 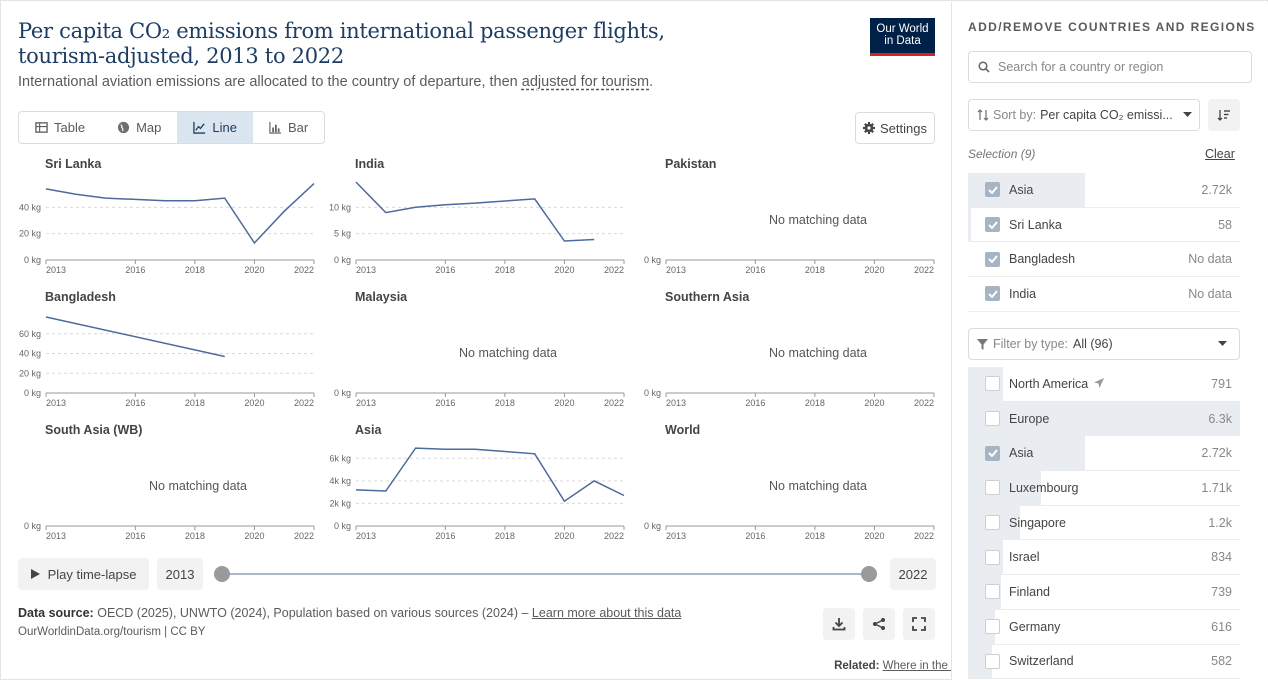 I want to click on entity-row: India No data, so click(x=1104, y=294).